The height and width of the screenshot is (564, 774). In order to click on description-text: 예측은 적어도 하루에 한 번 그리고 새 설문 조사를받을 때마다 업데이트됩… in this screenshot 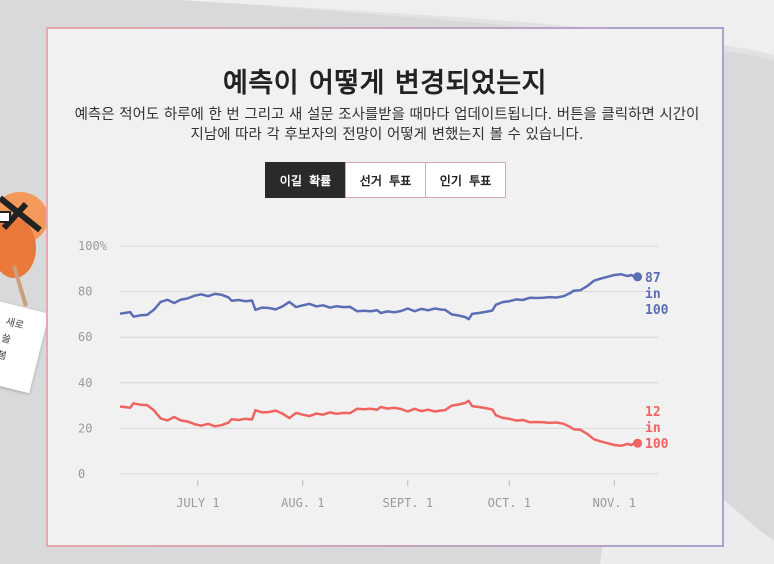, I will do `click(387, 125)`.